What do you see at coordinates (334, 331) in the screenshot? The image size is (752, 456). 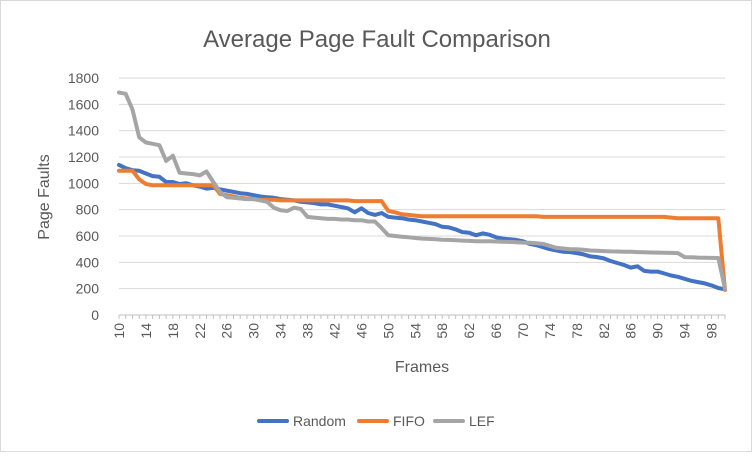 I see `x-tick-label: 42` at bounding box center [334, 331].